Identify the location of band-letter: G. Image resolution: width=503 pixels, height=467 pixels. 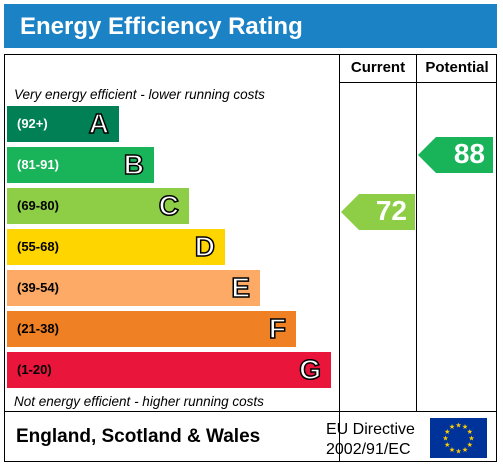
(309, 369).